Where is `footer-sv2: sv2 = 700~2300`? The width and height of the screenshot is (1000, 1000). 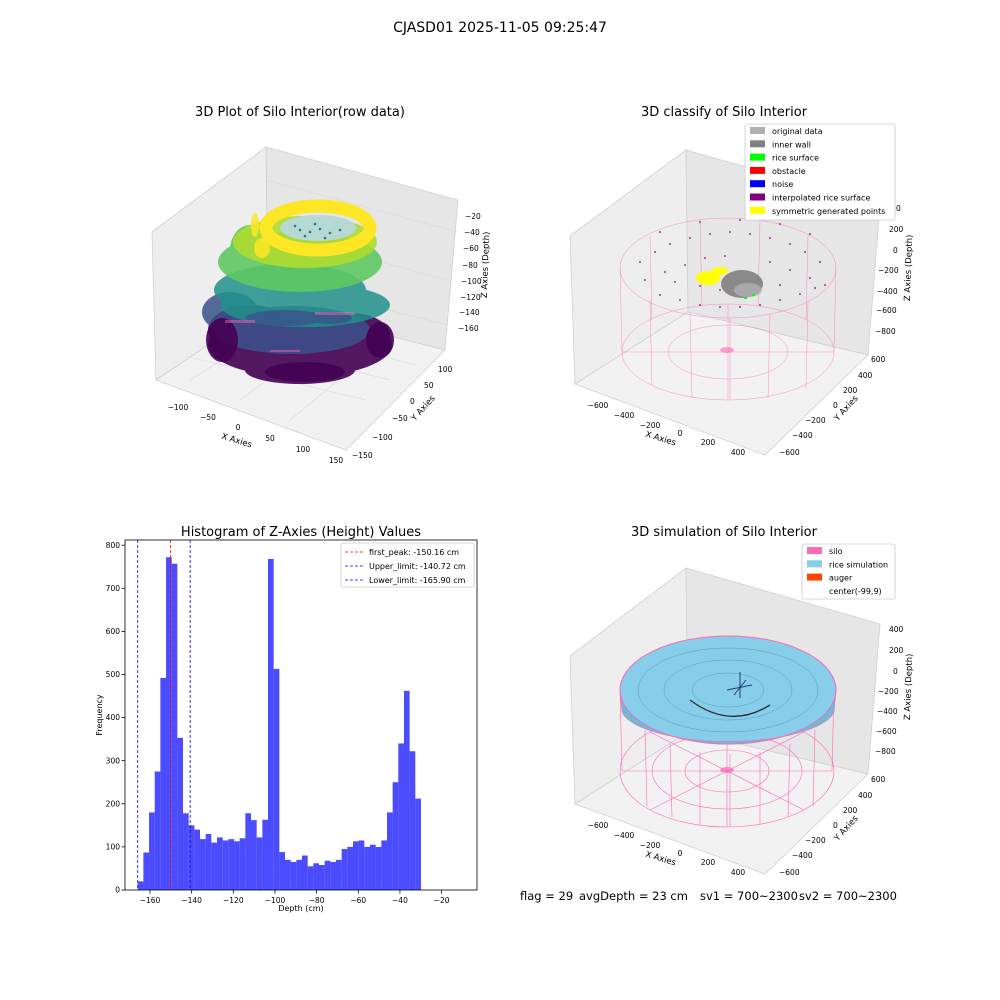 footer-sv2: sv2 = 700~2300 is located at coordinates (848, 896).